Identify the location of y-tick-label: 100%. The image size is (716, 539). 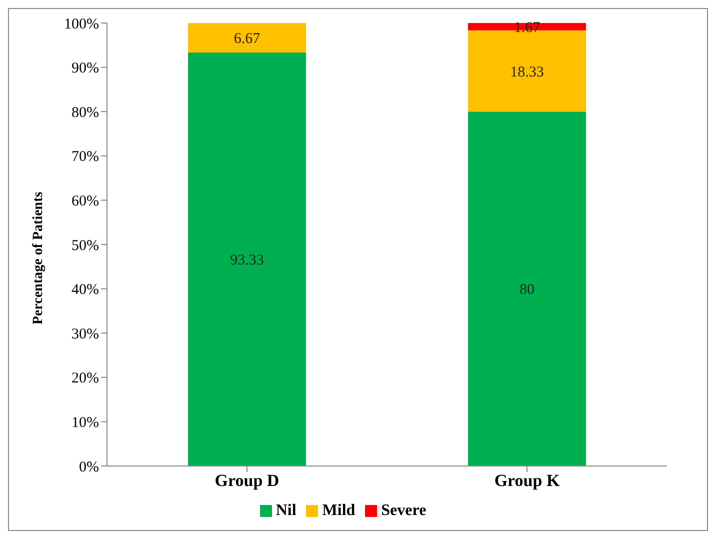
(81, 24).